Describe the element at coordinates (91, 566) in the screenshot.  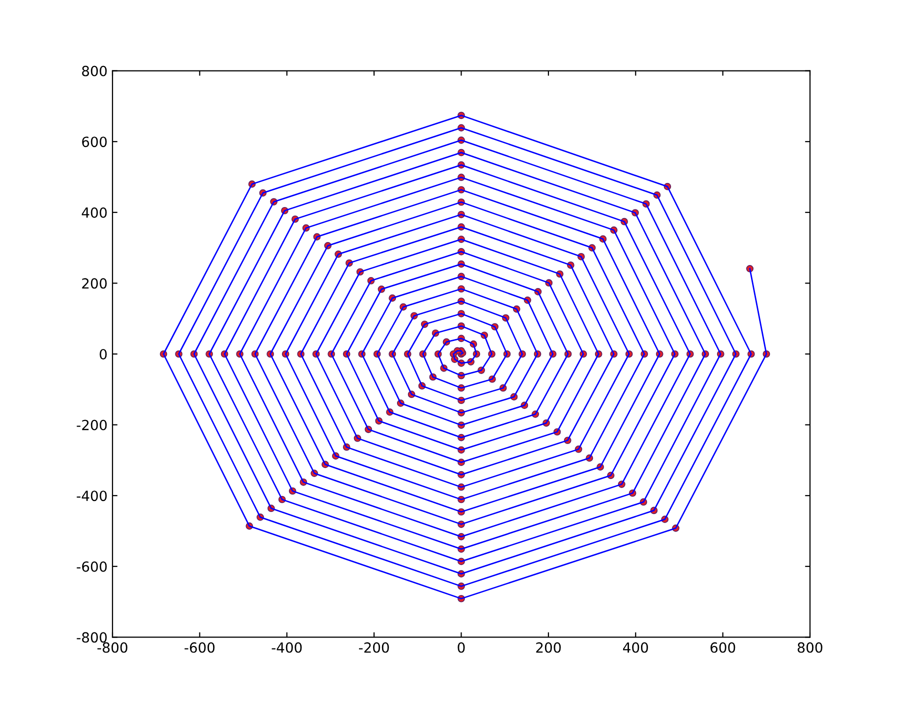
I see `y-tick-label: -600` at that location.